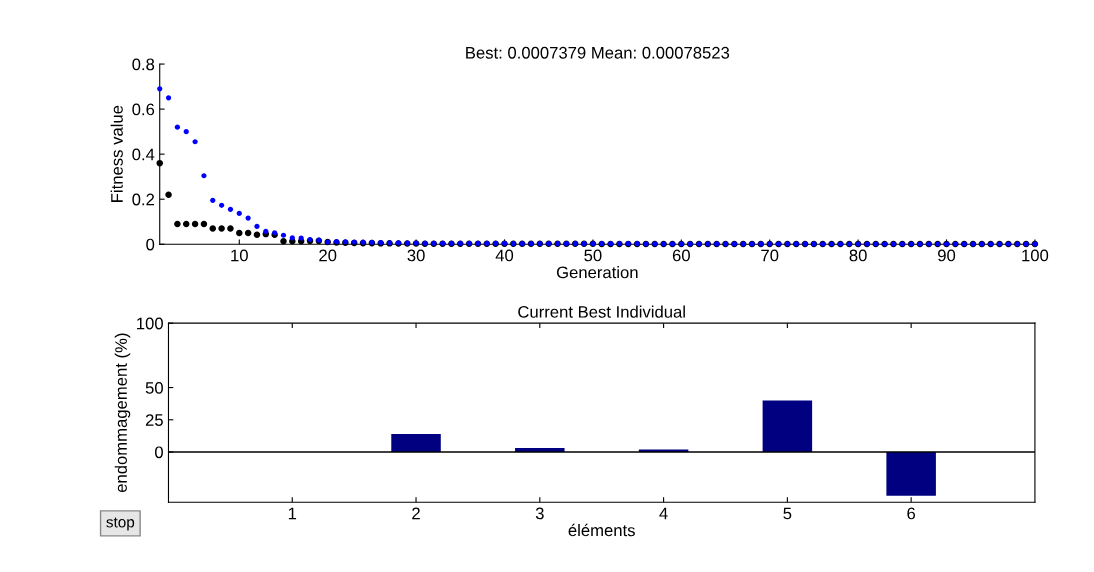 The width and height of the screenshot is (1094, 572). What do you see at coordinates (601, 311) in the screenshot?
I see `chart-title: Current Best Individual` at bounding box center [601, 311].